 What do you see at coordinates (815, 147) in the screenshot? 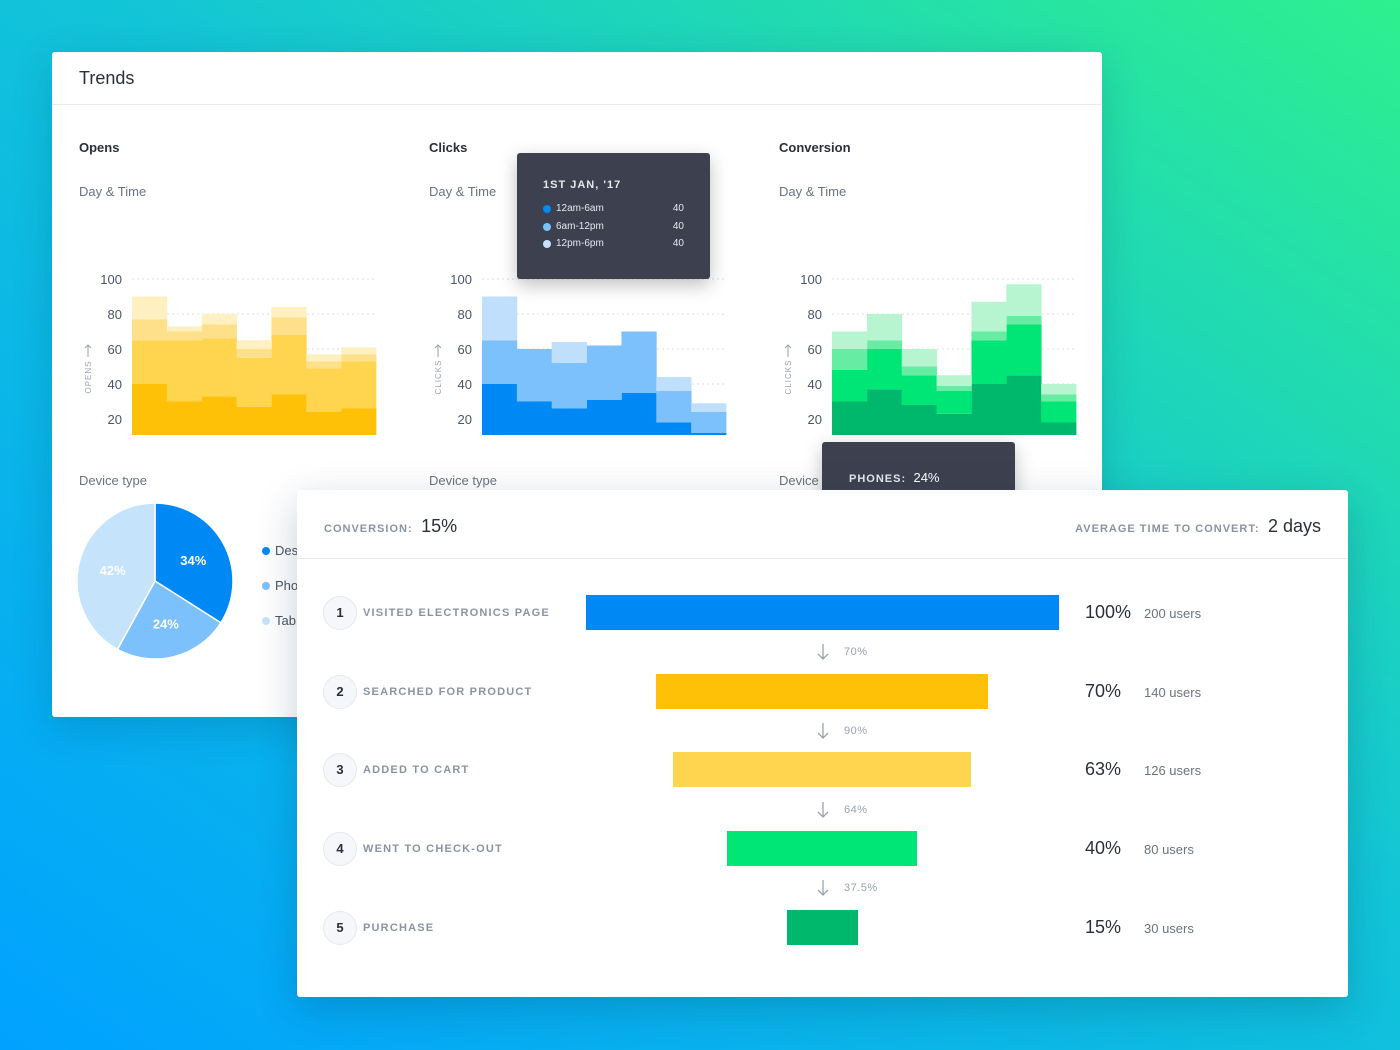
I see `conversion-chart-title: Conversion` at bounding box center [815, 147].